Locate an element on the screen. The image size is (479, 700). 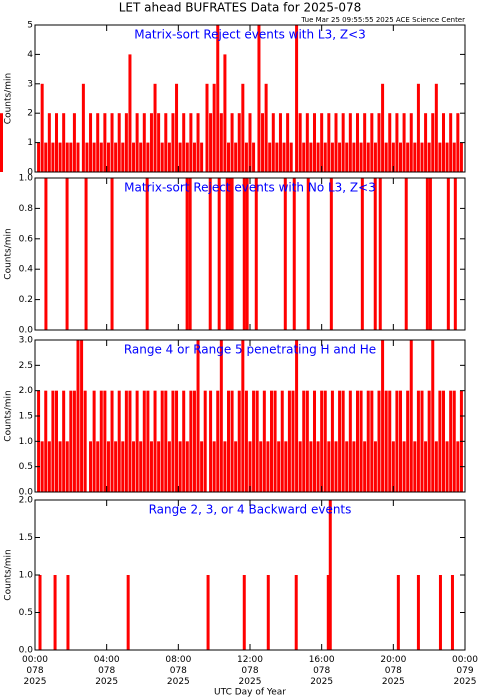
y-tick-label: 0.8 is located at coordinates (26, 209).